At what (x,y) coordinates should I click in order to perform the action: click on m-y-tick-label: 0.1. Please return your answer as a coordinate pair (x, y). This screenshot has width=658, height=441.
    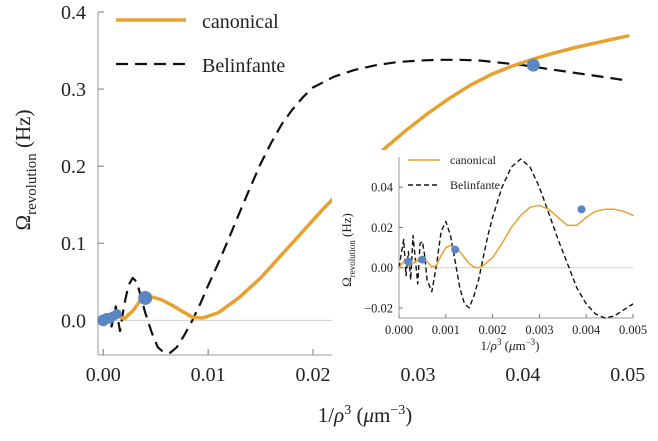
    Looking at the image, I should click on (73, 244).